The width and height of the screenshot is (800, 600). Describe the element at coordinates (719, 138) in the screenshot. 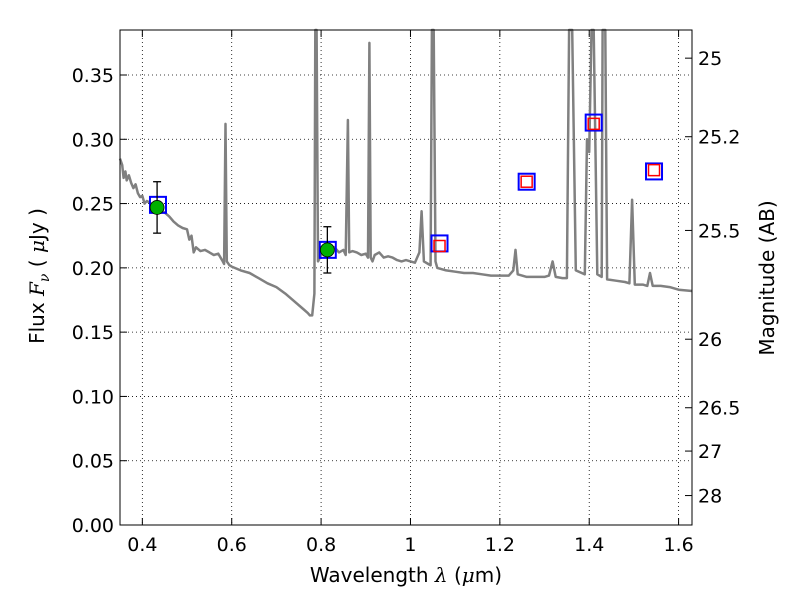

I see `y2-tick-label: 25.2` at that location.